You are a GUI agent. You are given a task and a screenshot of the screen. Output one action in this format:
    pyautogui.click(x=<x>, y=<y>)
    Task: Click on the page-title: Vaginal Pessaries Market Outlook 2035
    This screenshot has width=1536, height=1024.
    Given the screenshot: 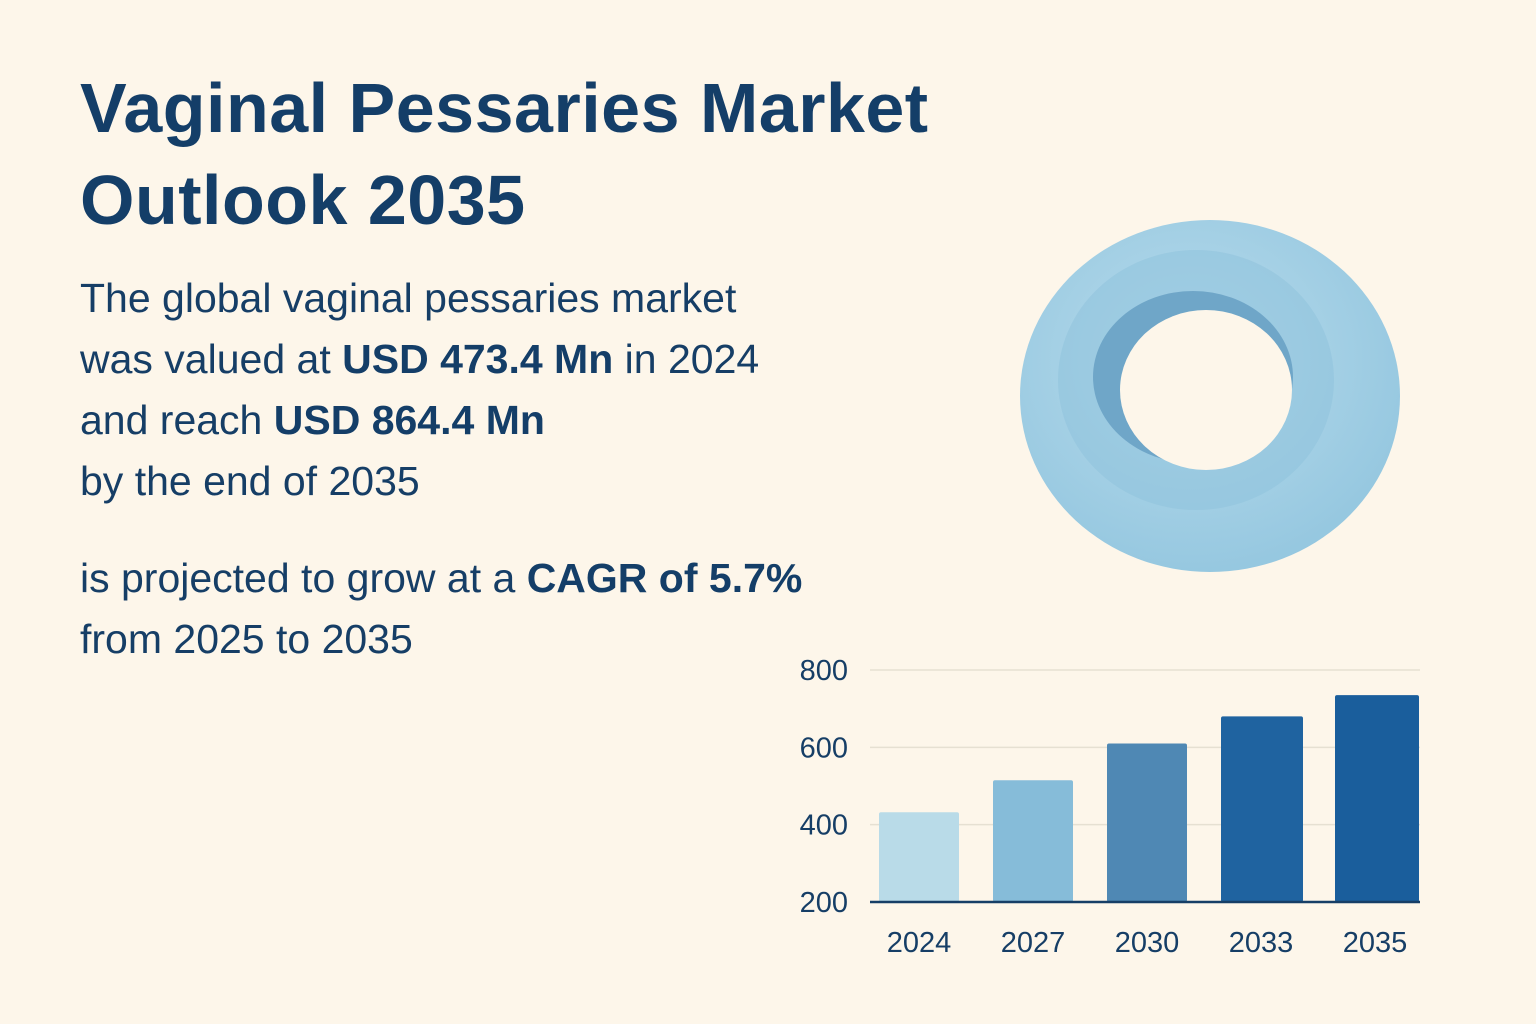 What is the action you would take?
    pyautogui.click(x=580, y=154)
    